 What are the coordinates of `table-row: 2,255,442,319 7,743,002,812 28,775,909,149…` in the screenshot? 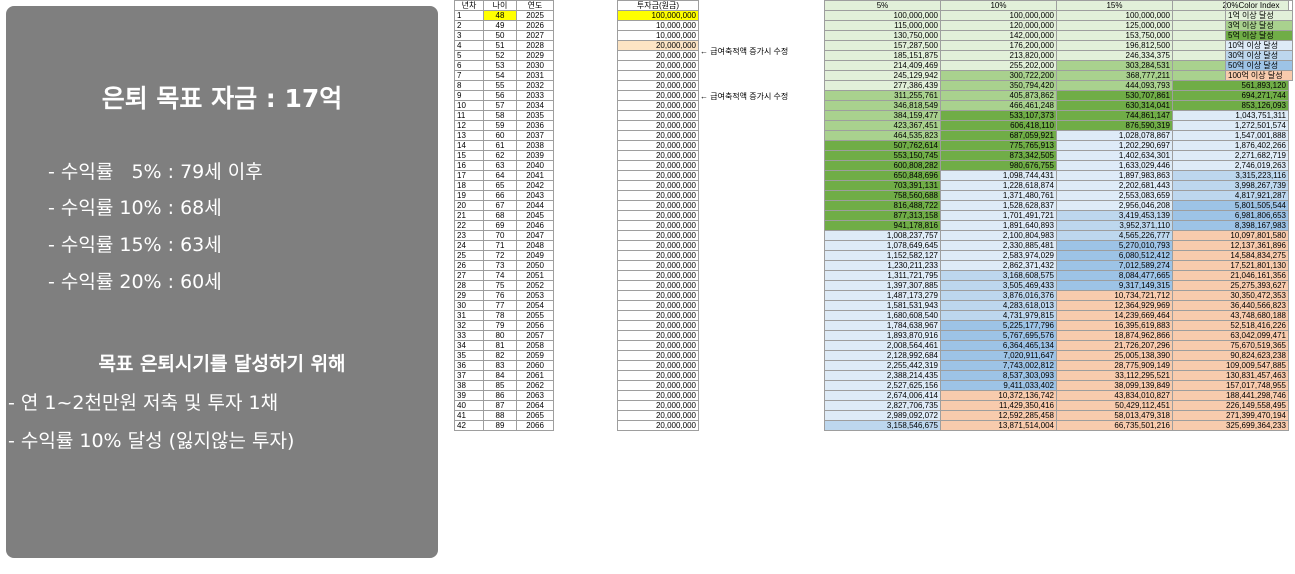 It's located at (1056, 365).